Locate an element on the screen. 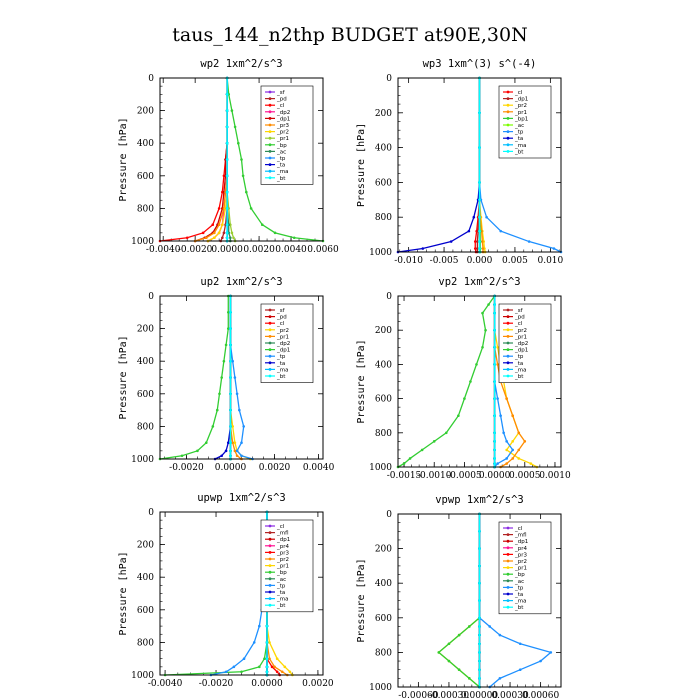 Image resolution: width=700 pixels, height=700 pixels. x-tick-label: 0.0005 is located at coordinates (525, 476).